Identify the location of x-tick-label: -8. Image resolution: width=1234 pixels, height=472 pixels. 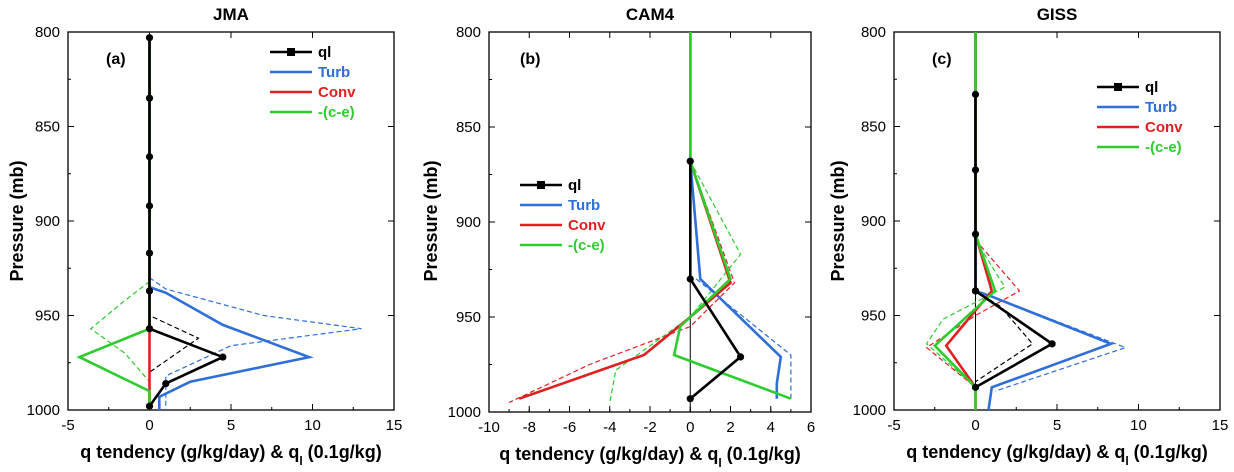
(529, 427).